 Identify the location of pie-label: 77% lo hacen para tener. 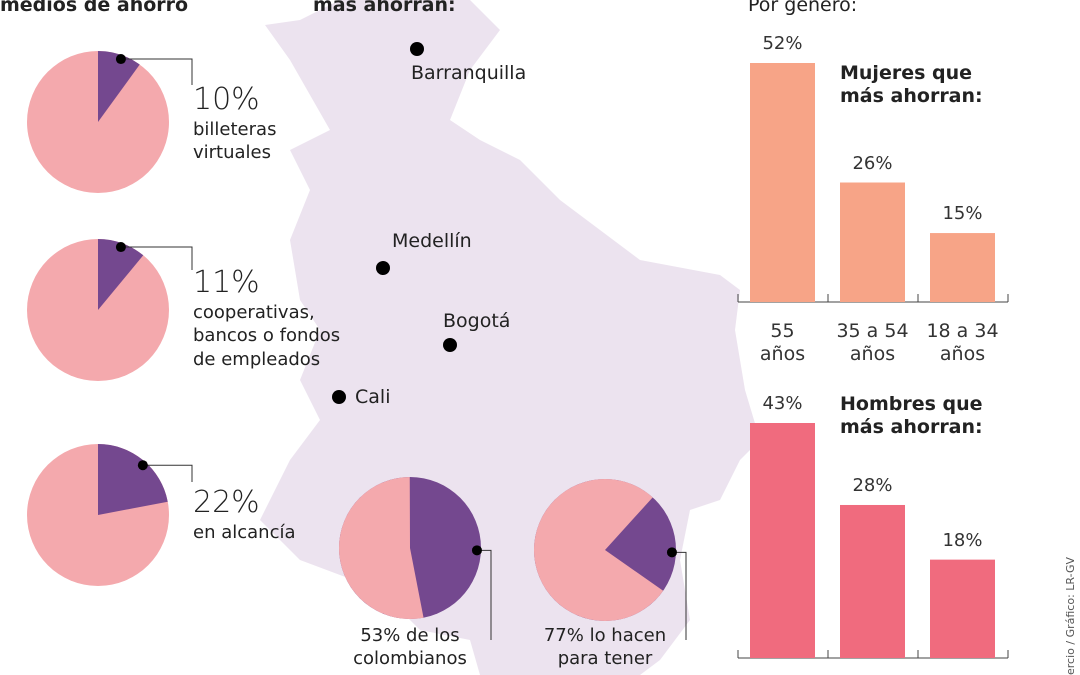
(605, 647).